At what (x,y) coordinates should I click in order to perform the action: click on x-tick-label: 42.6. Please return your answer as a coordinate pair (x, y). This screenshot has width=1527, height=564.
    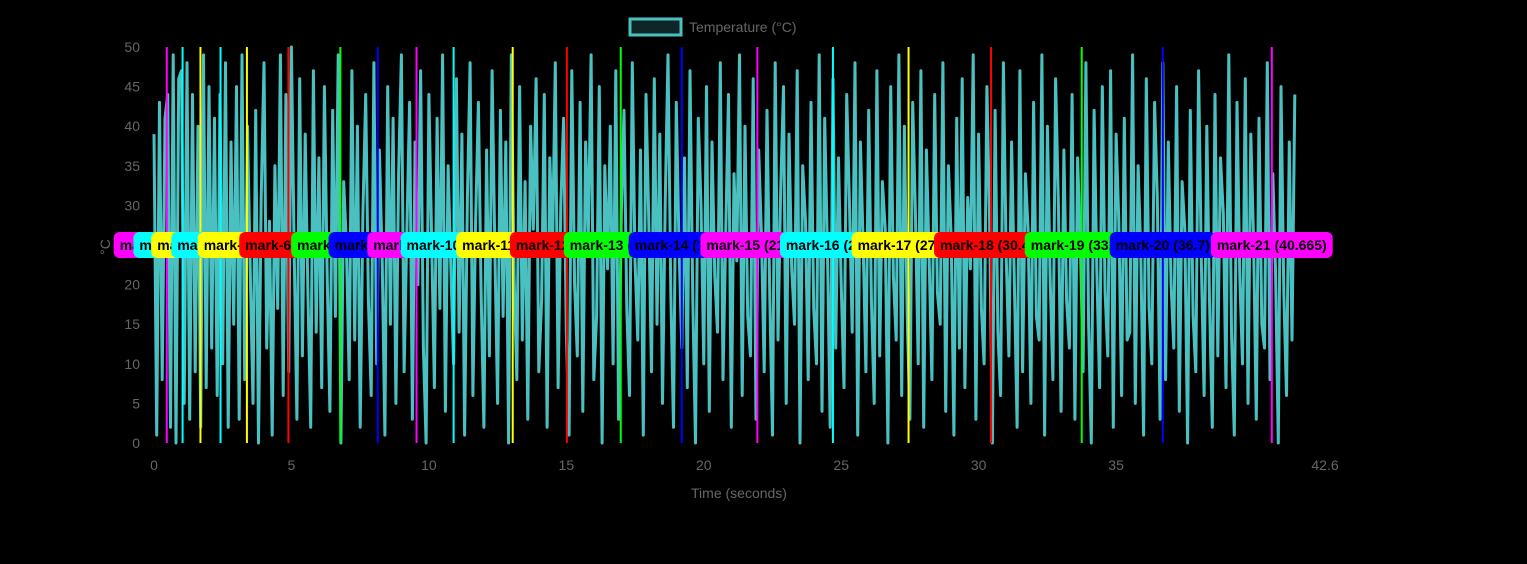
    Looking at the image, I should click on (1324, 465).